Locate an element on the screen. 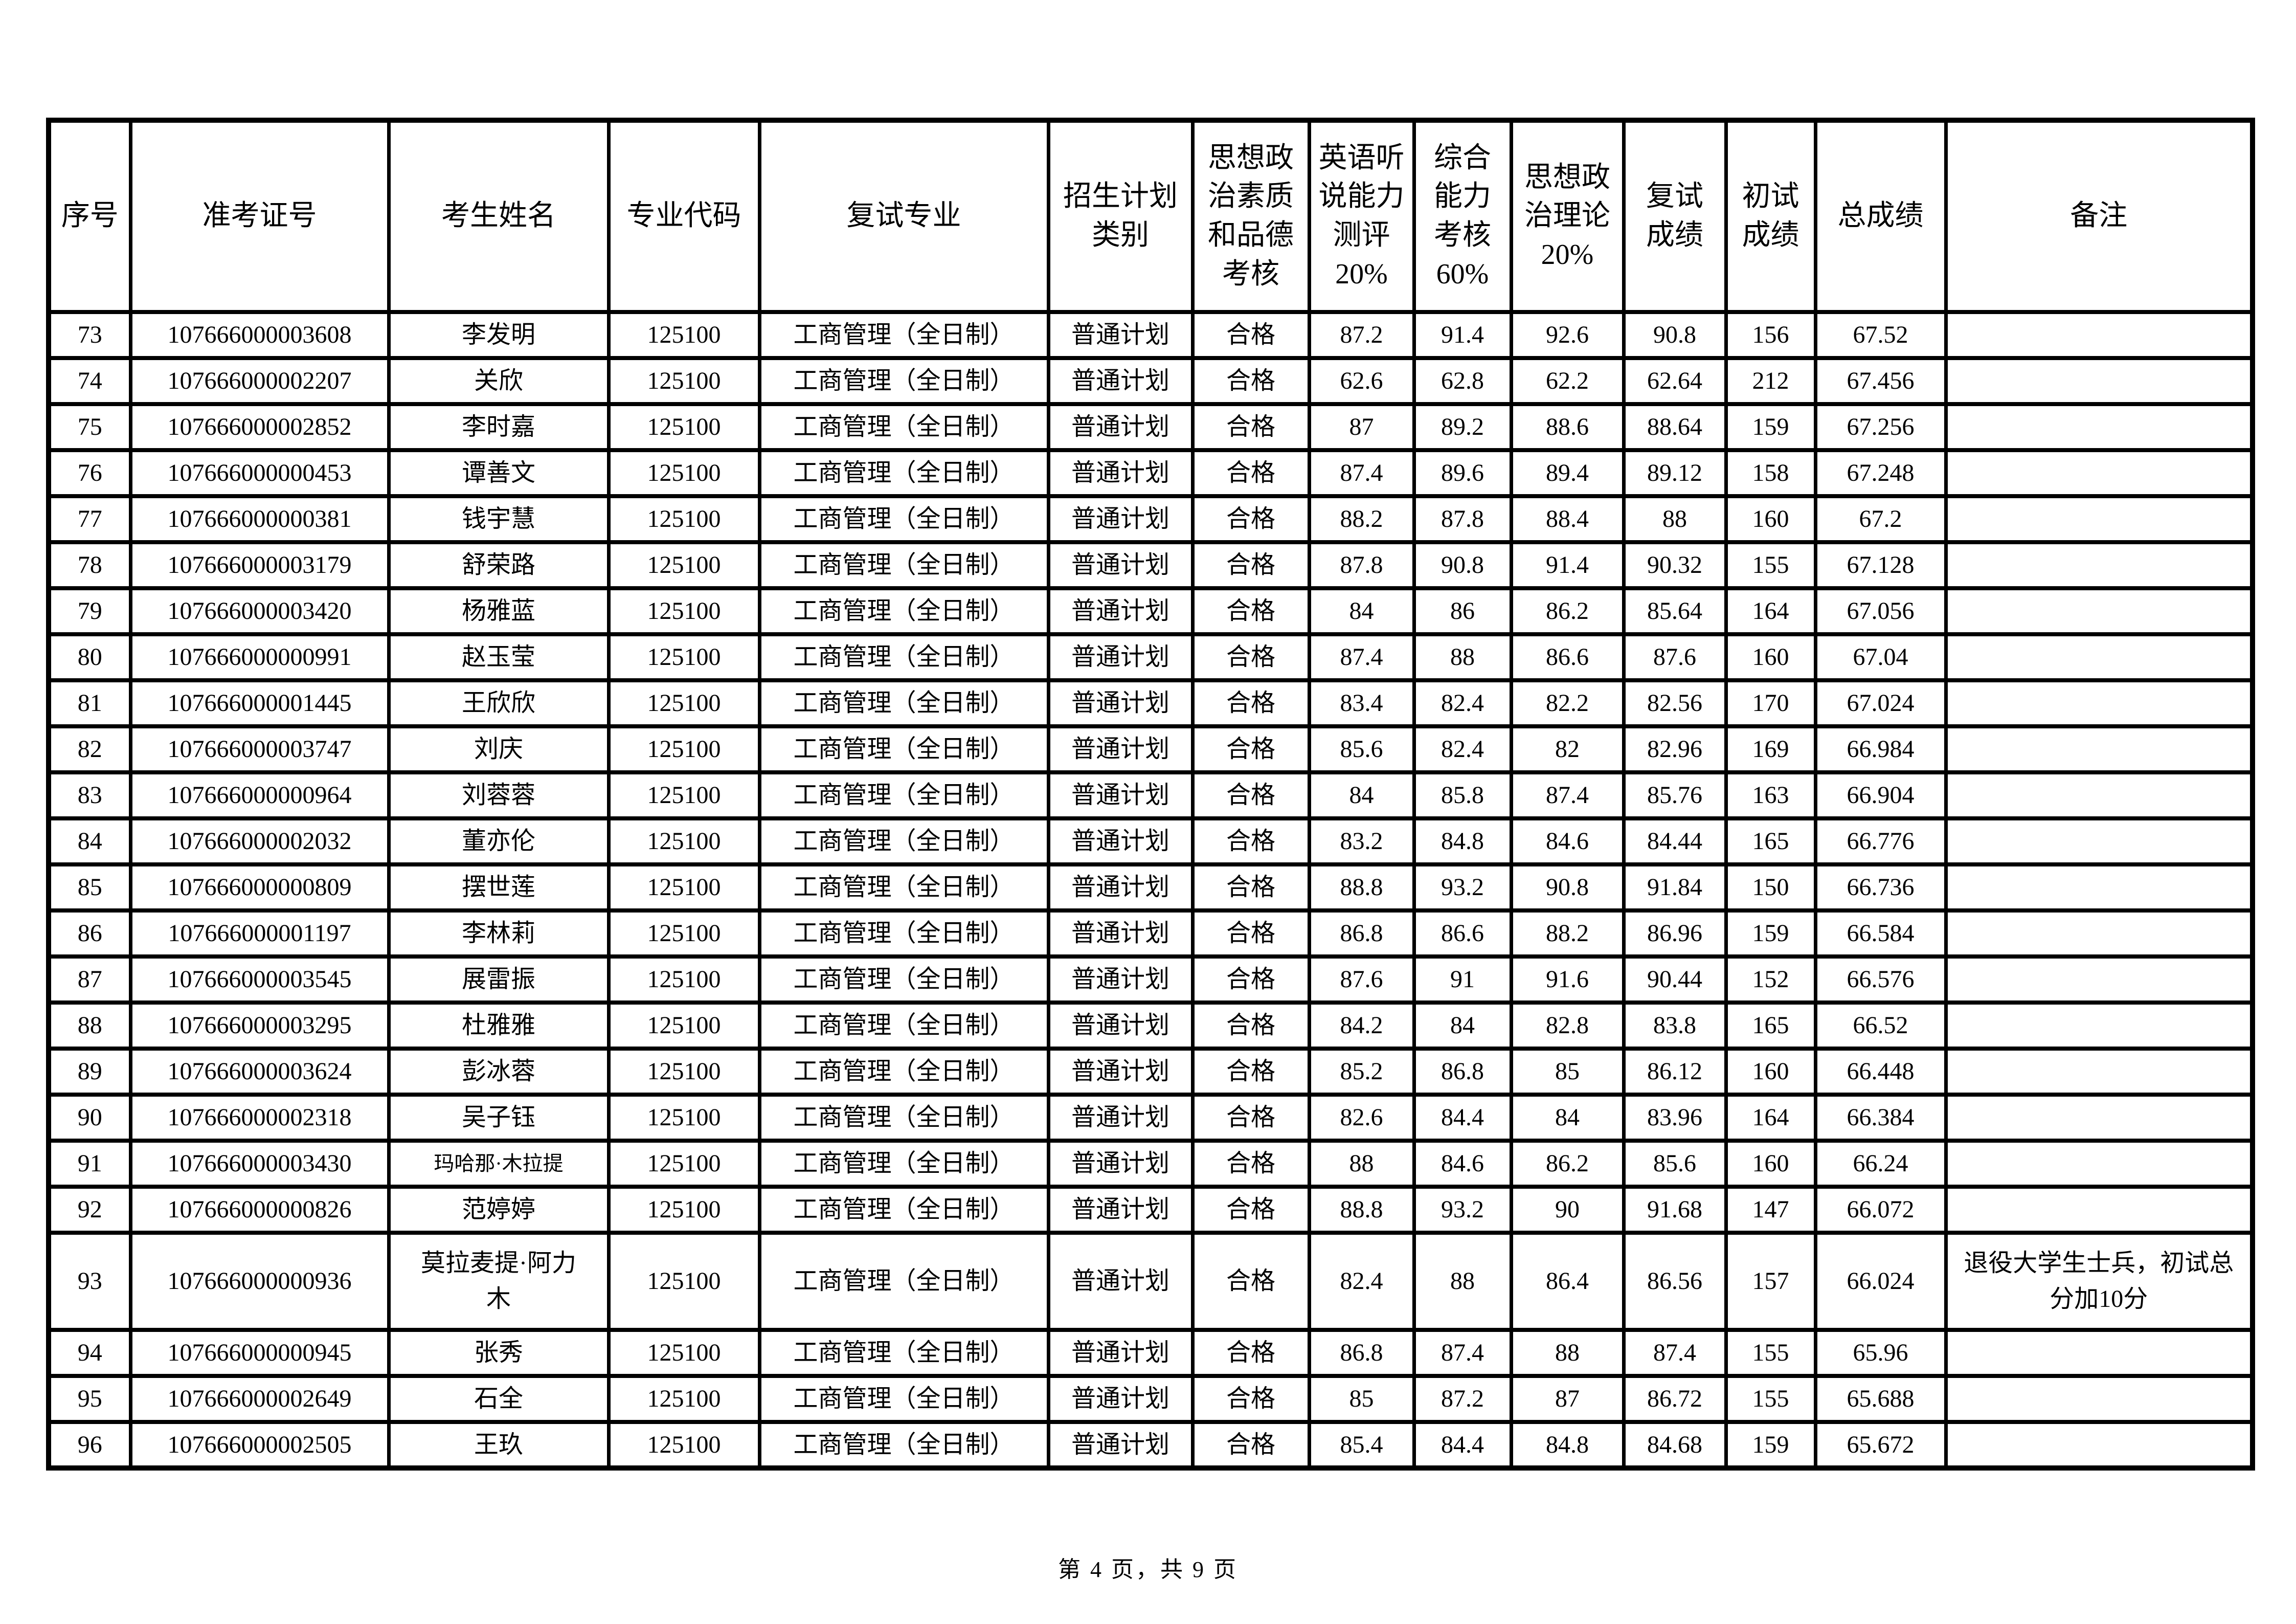 This screenshot has width=2296, height=1624. cell-total-score: 66.776 is located at coordinates (1881, 841).